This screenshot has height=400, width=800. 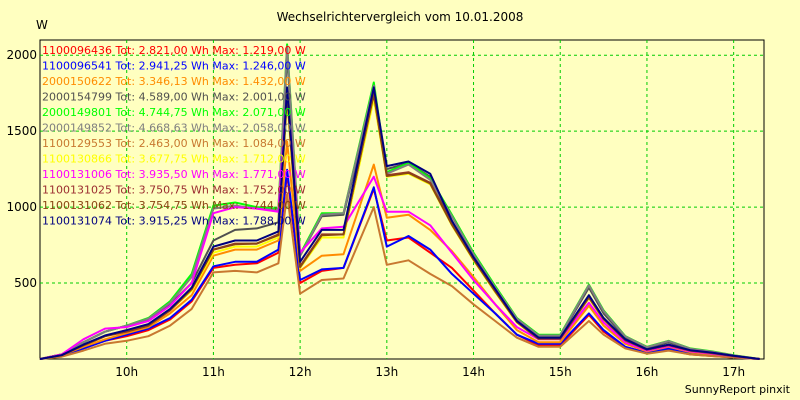 What do you see at coordinates (300, 372) in the screenshot?
I see `x-tick-label: 12h` at bounding box center [300, 372].